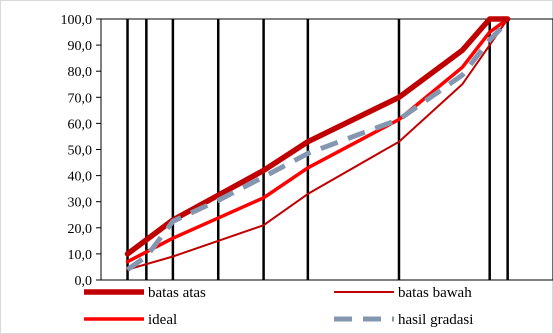 This screenshot has height=334, width=553. Describe the element at coordinates (77, 20) in the screenshot. I see `y-tick-label: 100,0` at that location.